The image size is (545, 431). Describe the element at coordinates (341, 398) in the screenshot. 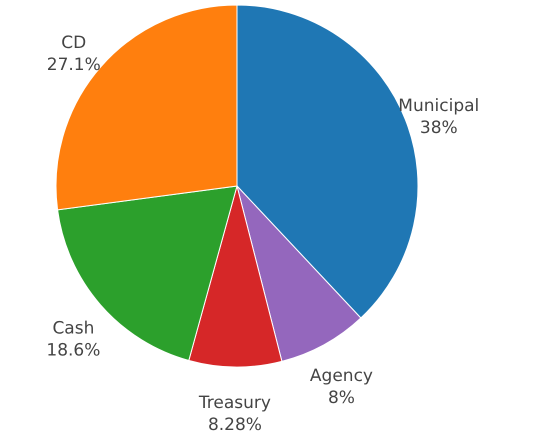

I see `data-label: 8%` at that location.